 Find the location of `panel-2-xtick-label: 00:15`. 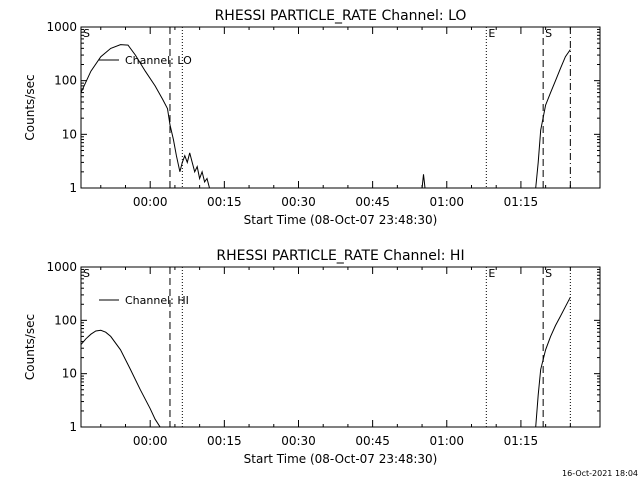

panel-2-xtick-label: 00:15 is located at coordinates (224, 441).